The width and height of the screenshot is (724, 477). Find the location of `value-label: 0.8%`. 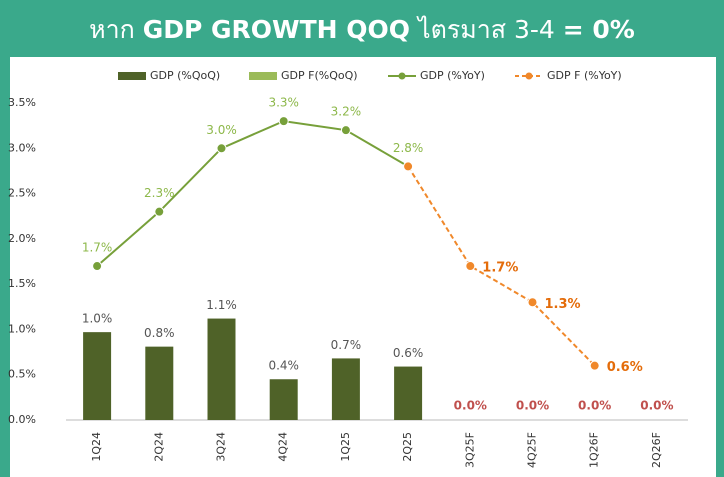

value-label: 0.8% is located at coordinates (159, 333).